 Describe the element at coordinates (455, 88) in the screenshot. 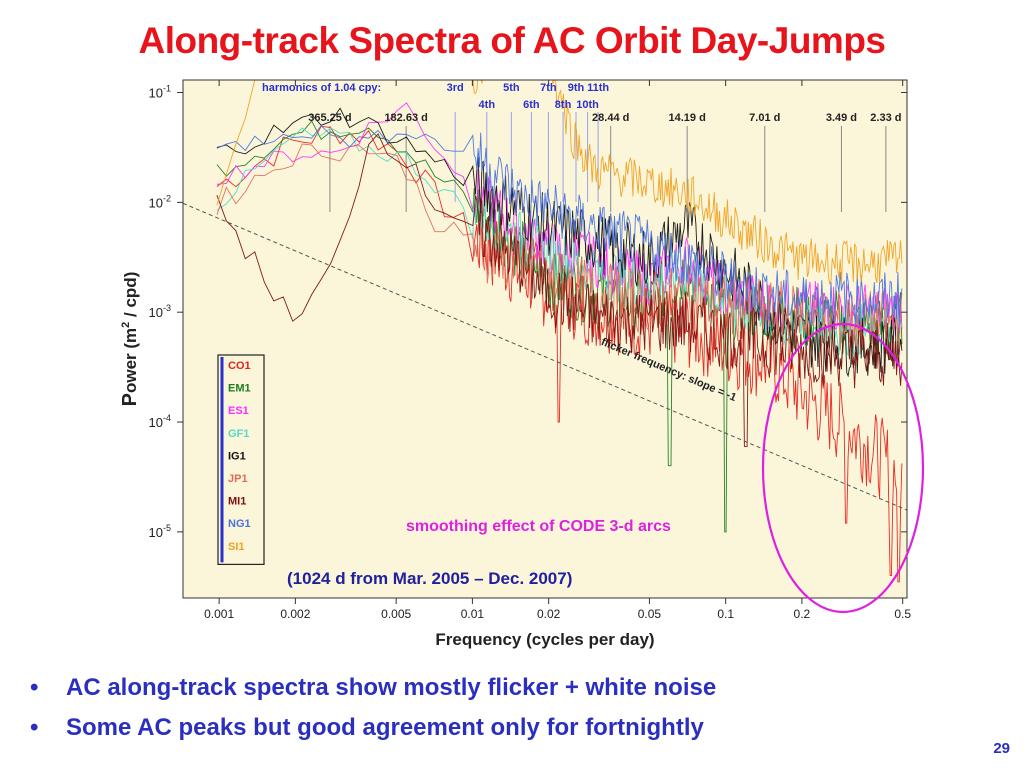

I see `harmonic-label: 3rd` at that location.